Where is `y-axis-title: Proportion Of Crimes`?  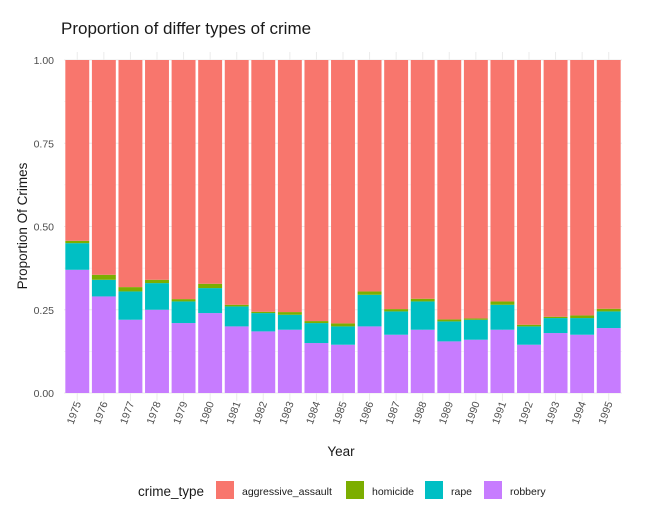
y-axis-title: Proportion Of Crimes is located at coordinates (22, 225).